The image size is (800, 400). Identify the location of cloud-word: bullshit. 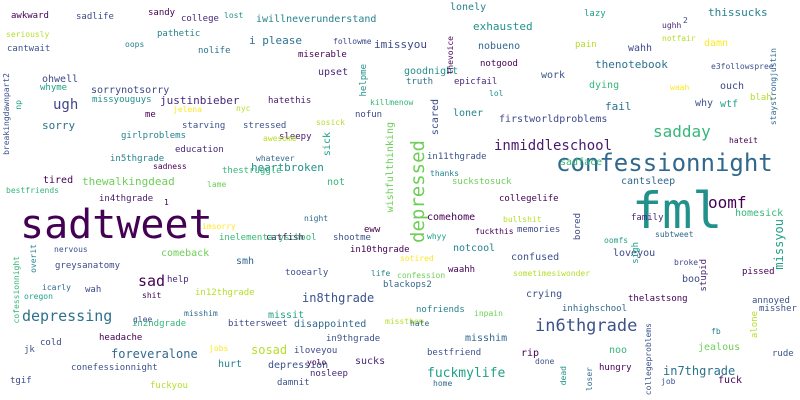
(522, 219).